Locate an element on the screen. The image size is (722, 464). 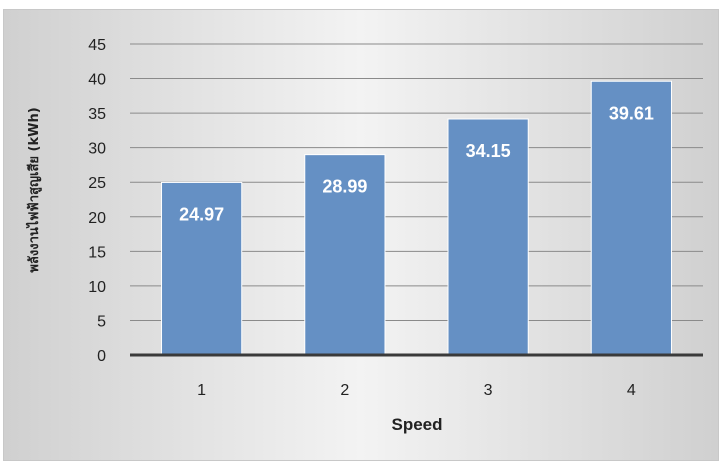
y-axis-title: พลังงานไฟฟ้าสูญเสีย (kWh) is located at coordinates (33, 189).